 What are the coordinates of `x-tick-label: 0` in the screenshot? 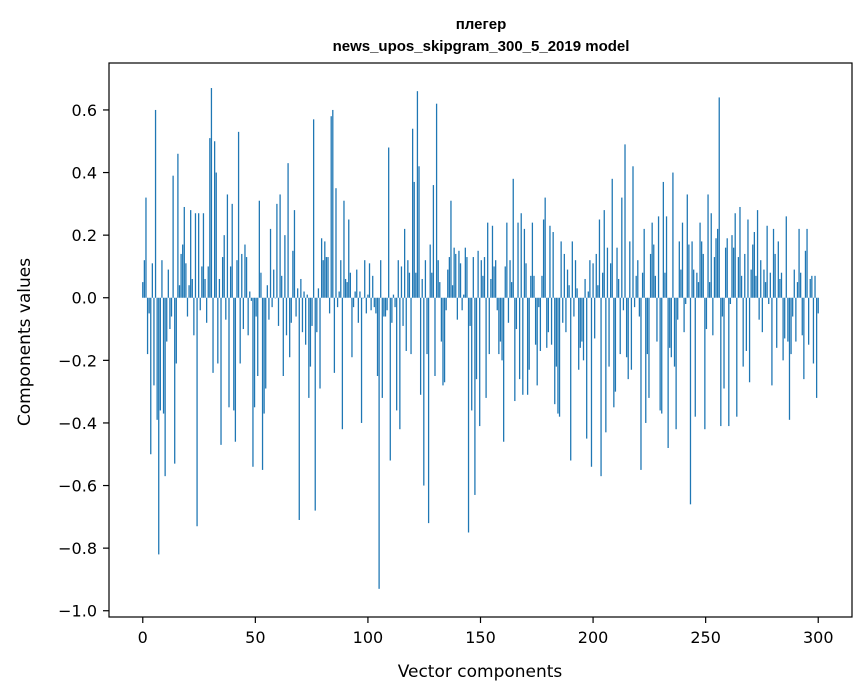 It's located at (143, 637).